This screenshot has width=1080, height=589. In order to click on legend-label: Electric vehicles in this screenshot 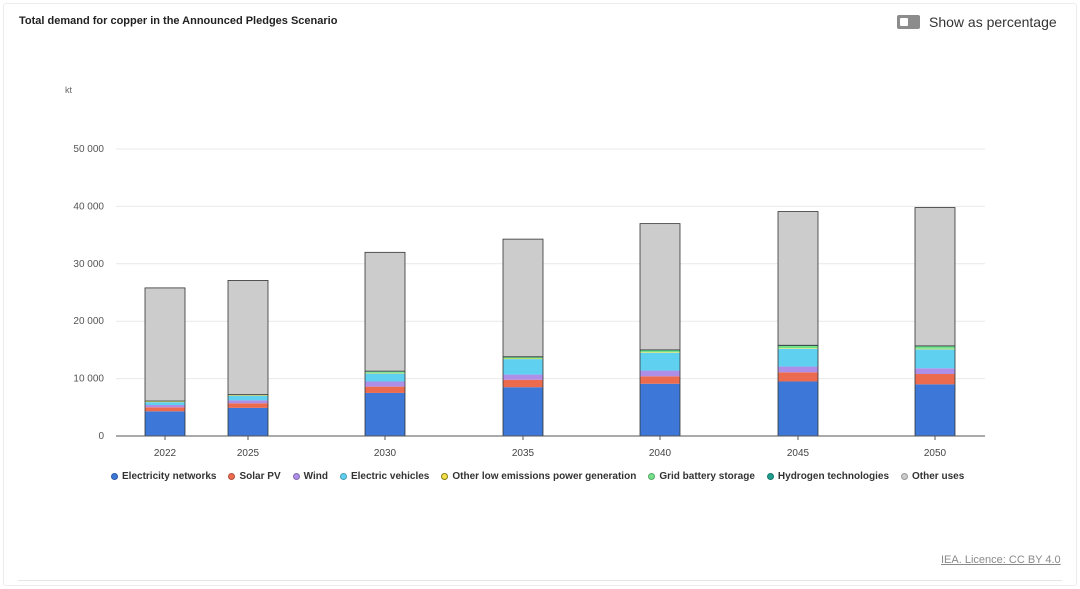, I will do `click(390, 476)`.